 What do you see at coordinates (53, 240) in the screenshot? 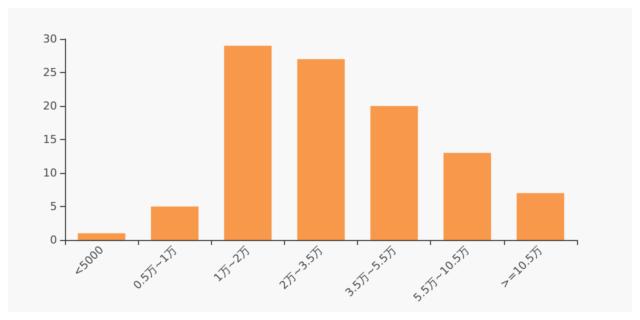
I see `y-tick-label: 0` at bounding box center [53, 240].